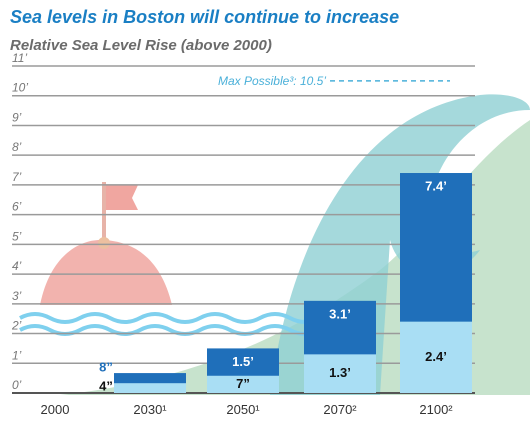  I want to click on y-tick-label: 7’, so click(17, 177).